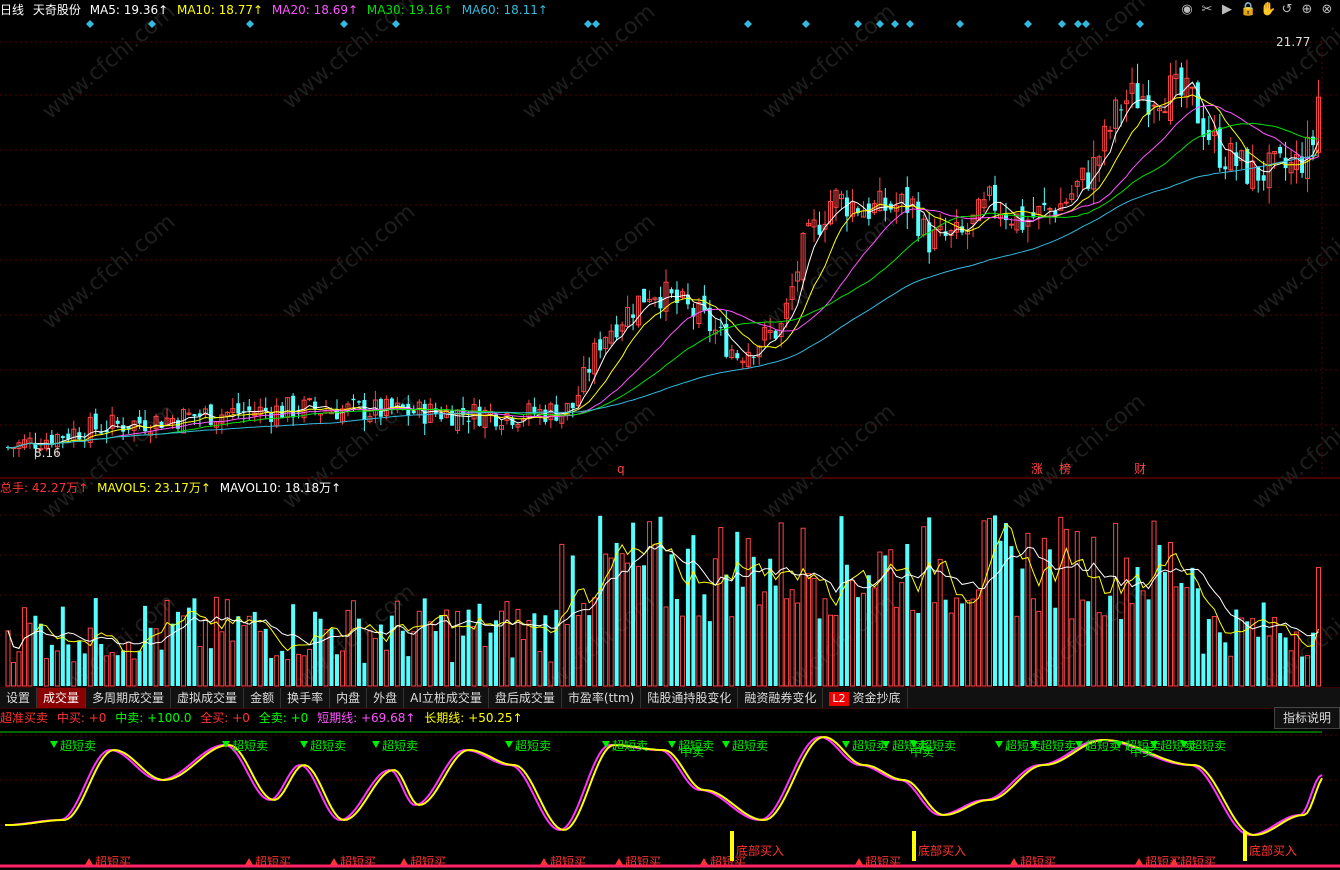 This screenshot has height=870, width=1340. Describe the element at coordinates (306, 698) in the screenshot. I see `tab-turnover: 换手率` at that location.